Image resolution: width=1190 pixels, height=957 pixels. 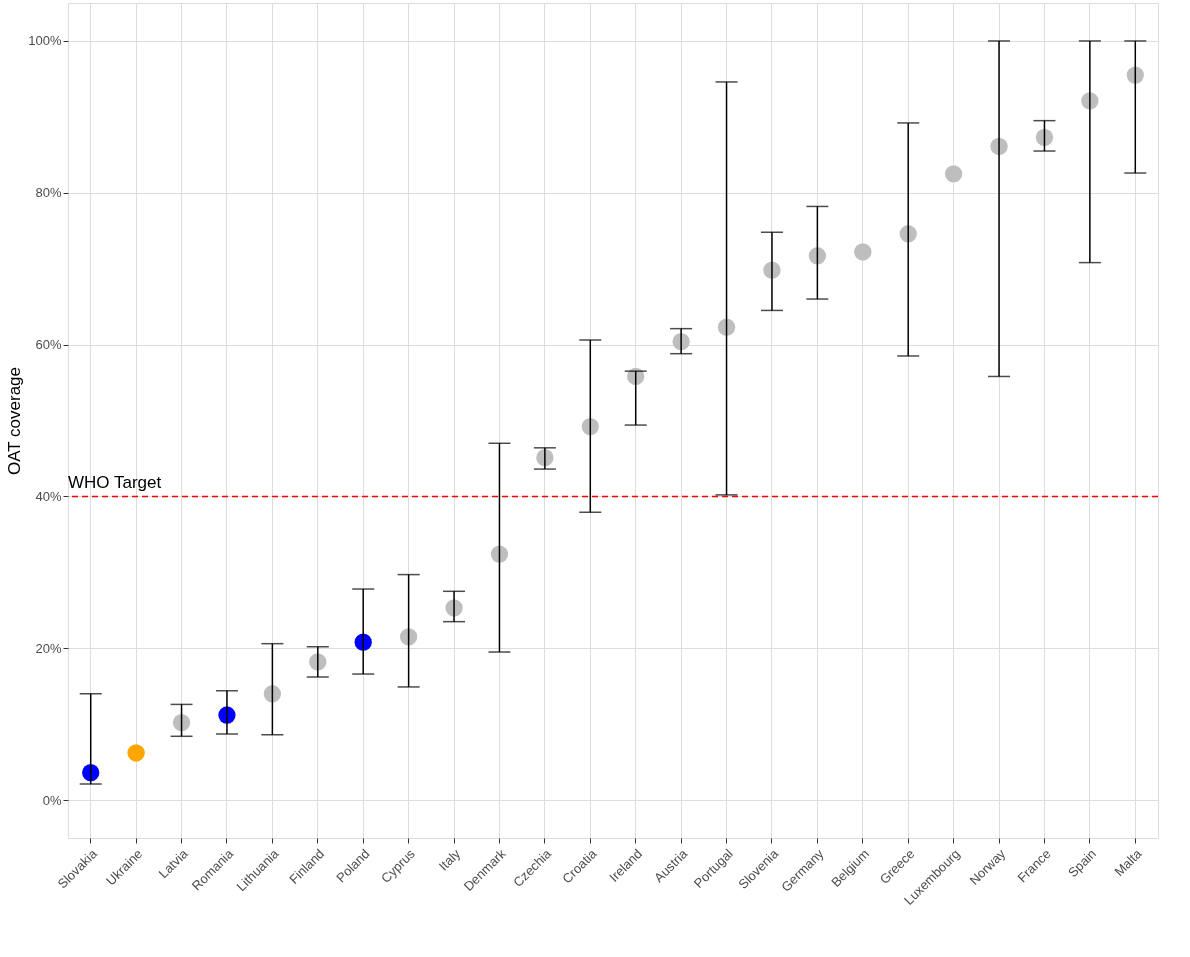 I want to click on ref-line-label: WHO Target, so click(x=115, y=483).